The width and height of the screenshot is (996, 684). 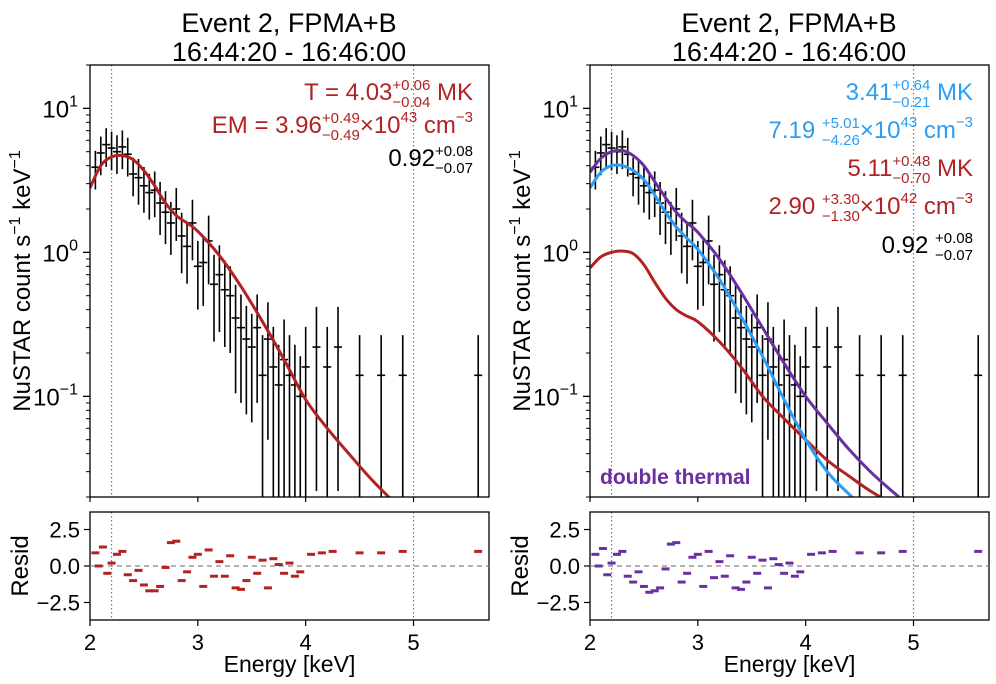 I want to click on fit-annotation: 0.92 +0.08 −0.07, so click(x=927, y=247).